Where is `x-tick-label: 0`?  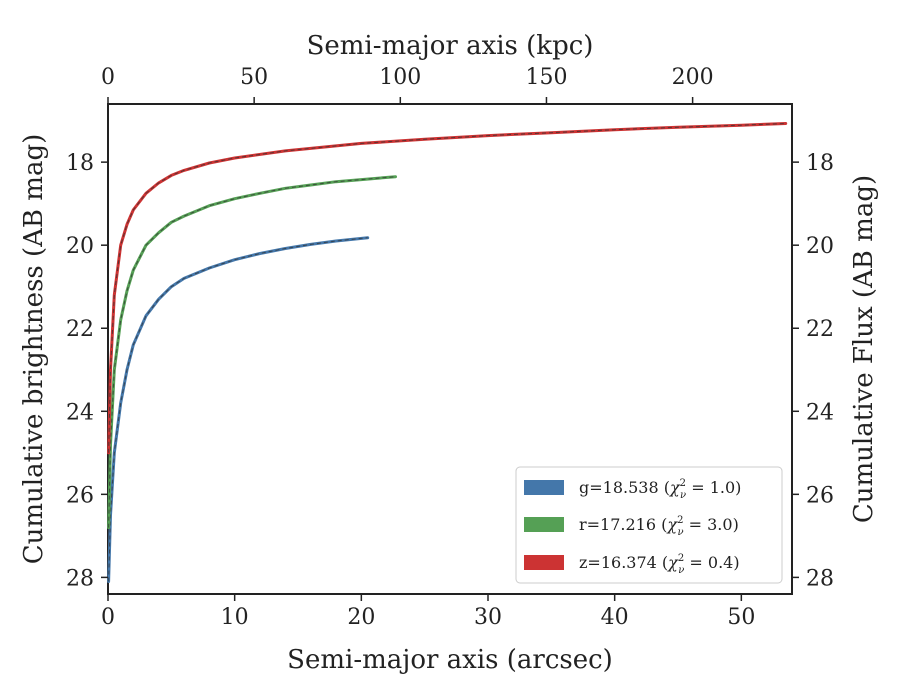
x-tick-label: 0 is located at coordinates (108, 617).